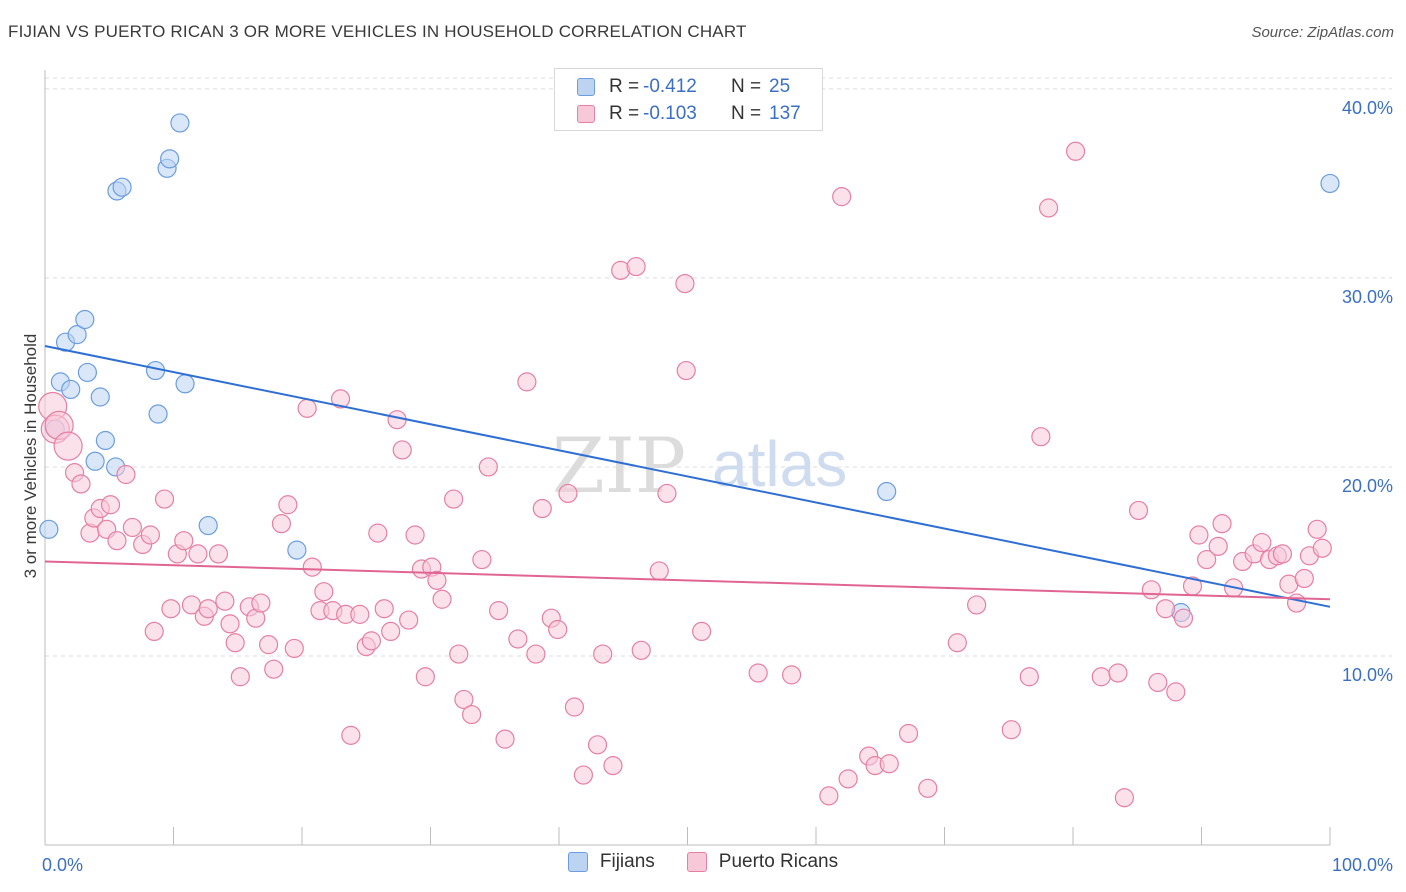 The image size is (1406, 892). Describe the element at coordinates (670, 113) in the screenshot. I see `r-value: -0.103` at that location.